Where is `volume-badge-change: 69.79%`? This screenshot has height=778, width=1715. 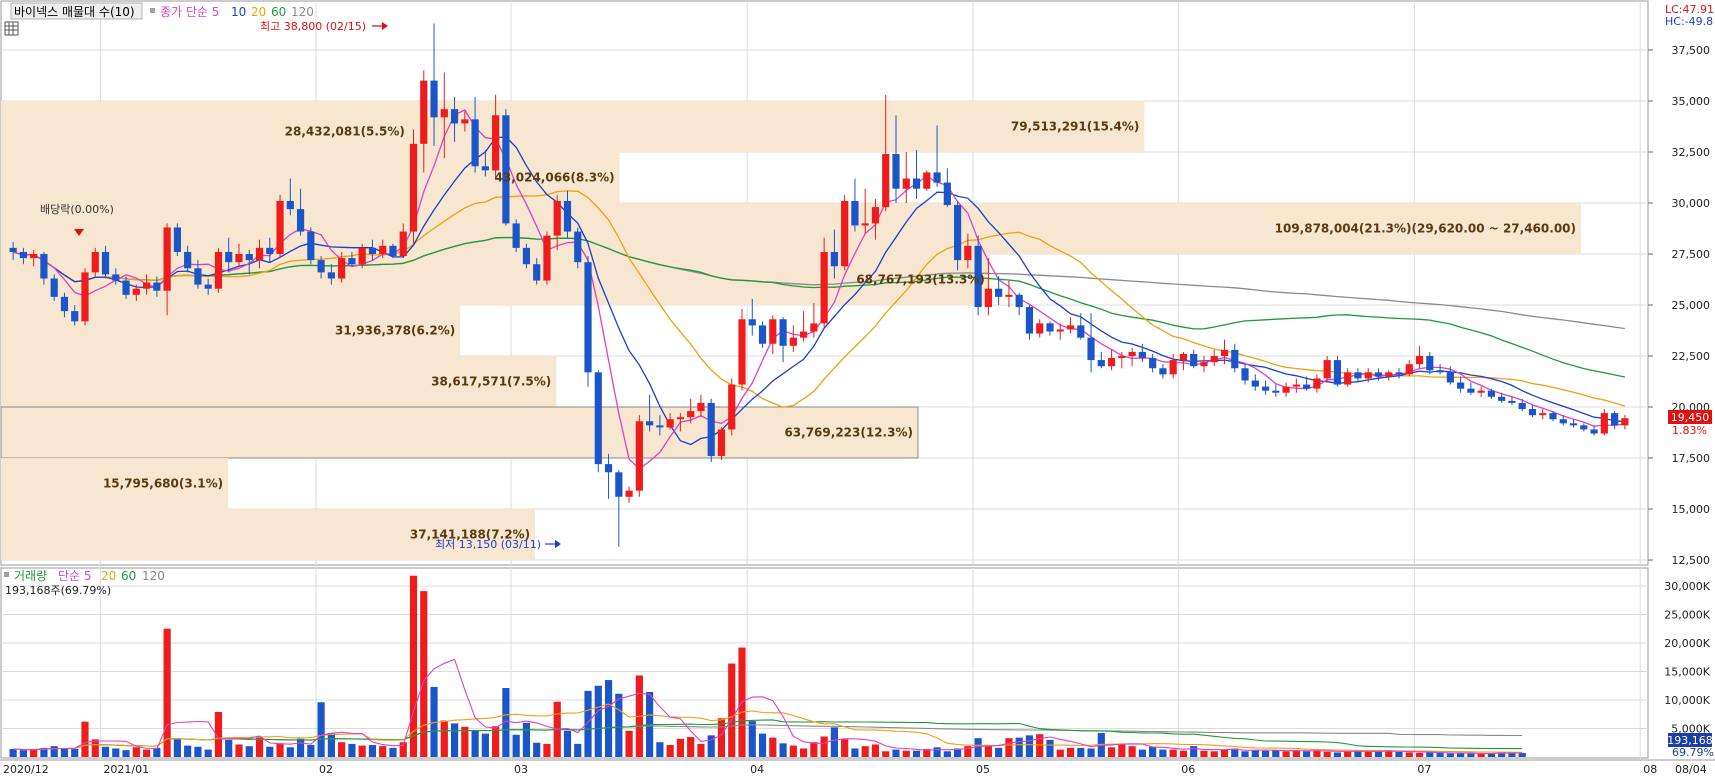
volume-badge-change: 69.79% is located at coordinates (1693, 752).